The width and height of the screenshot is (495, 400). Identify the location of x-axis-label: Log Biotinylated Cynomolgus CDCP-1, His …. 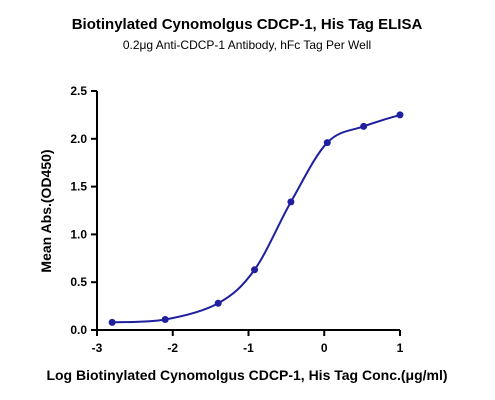
(246, 375).